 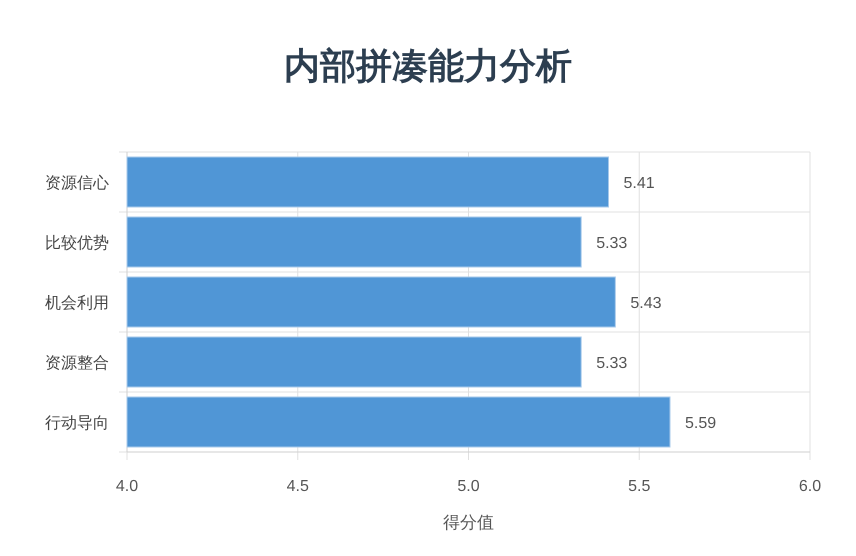 I want to click on x-tick-label: 5.0, so click(x=468, y=486).